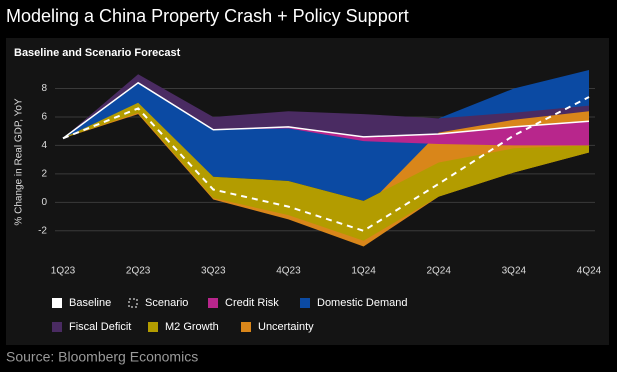 Image resolution: width=617 pixels, height=372 pixels. I want to click on x-tick-label: 4Q24, so click(589, 271).